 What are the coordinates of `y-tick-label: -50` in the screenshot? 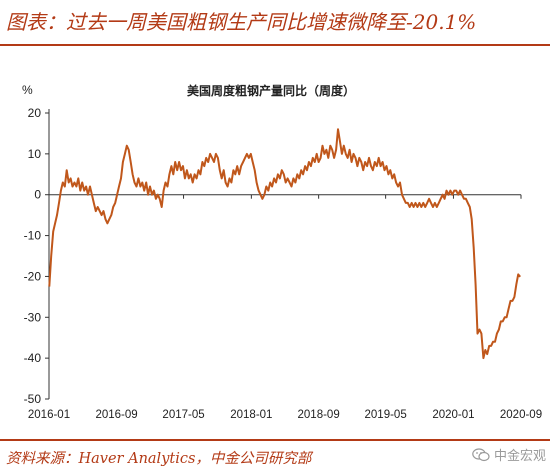 It's located at (33, 399).